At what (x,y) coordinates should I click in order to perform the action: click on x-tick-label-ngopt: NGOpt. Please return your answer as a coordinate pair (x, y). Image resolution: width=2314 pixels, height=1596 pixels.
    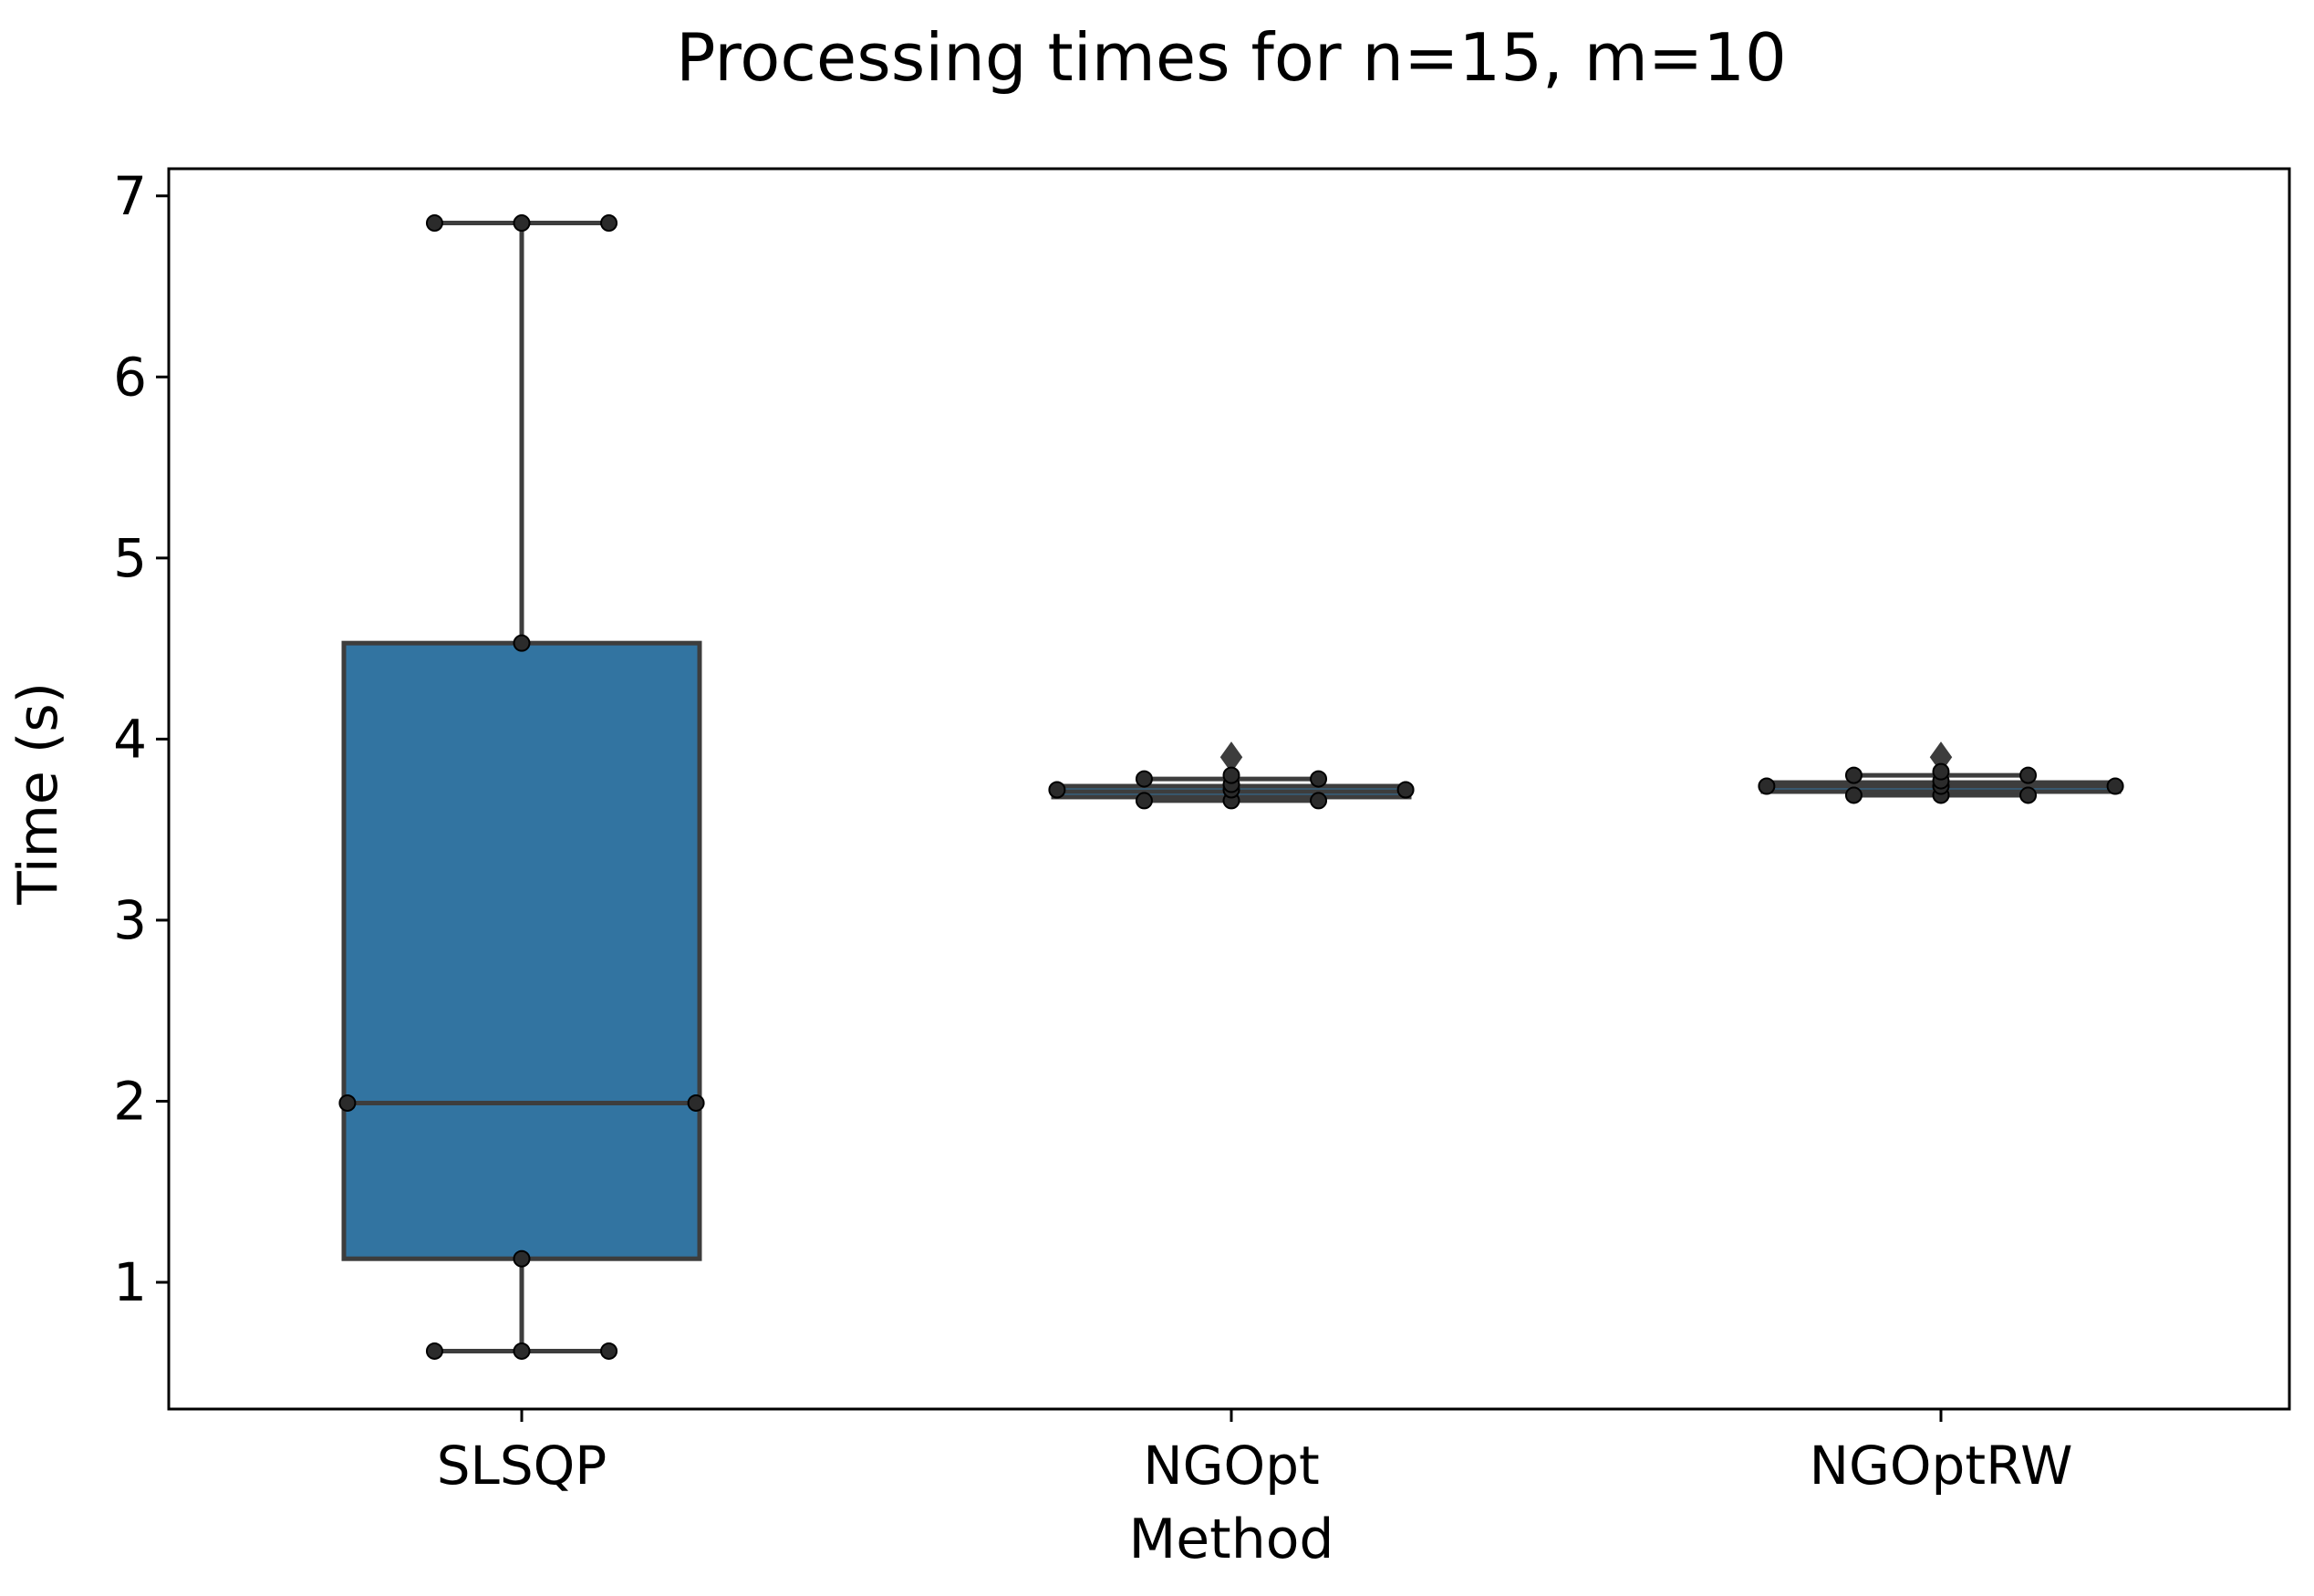
    Looking at the image, I should click on (1231, 1466).